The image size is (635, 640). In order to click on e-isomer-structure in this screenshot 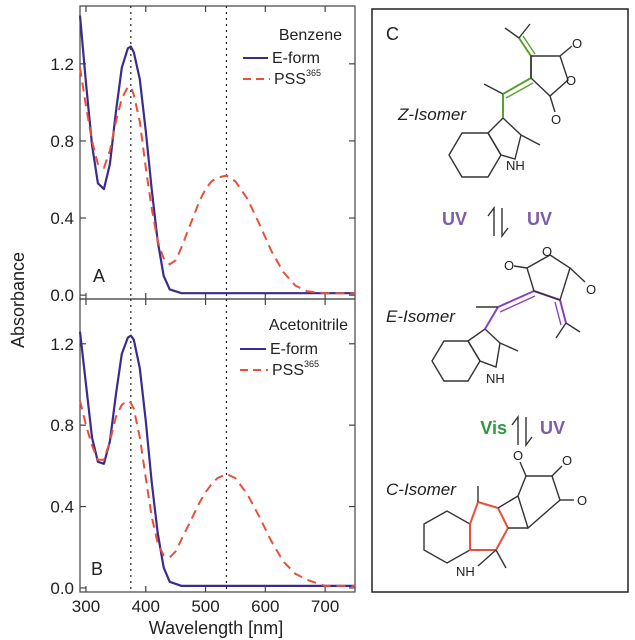, I will do `click(508, 318)`.